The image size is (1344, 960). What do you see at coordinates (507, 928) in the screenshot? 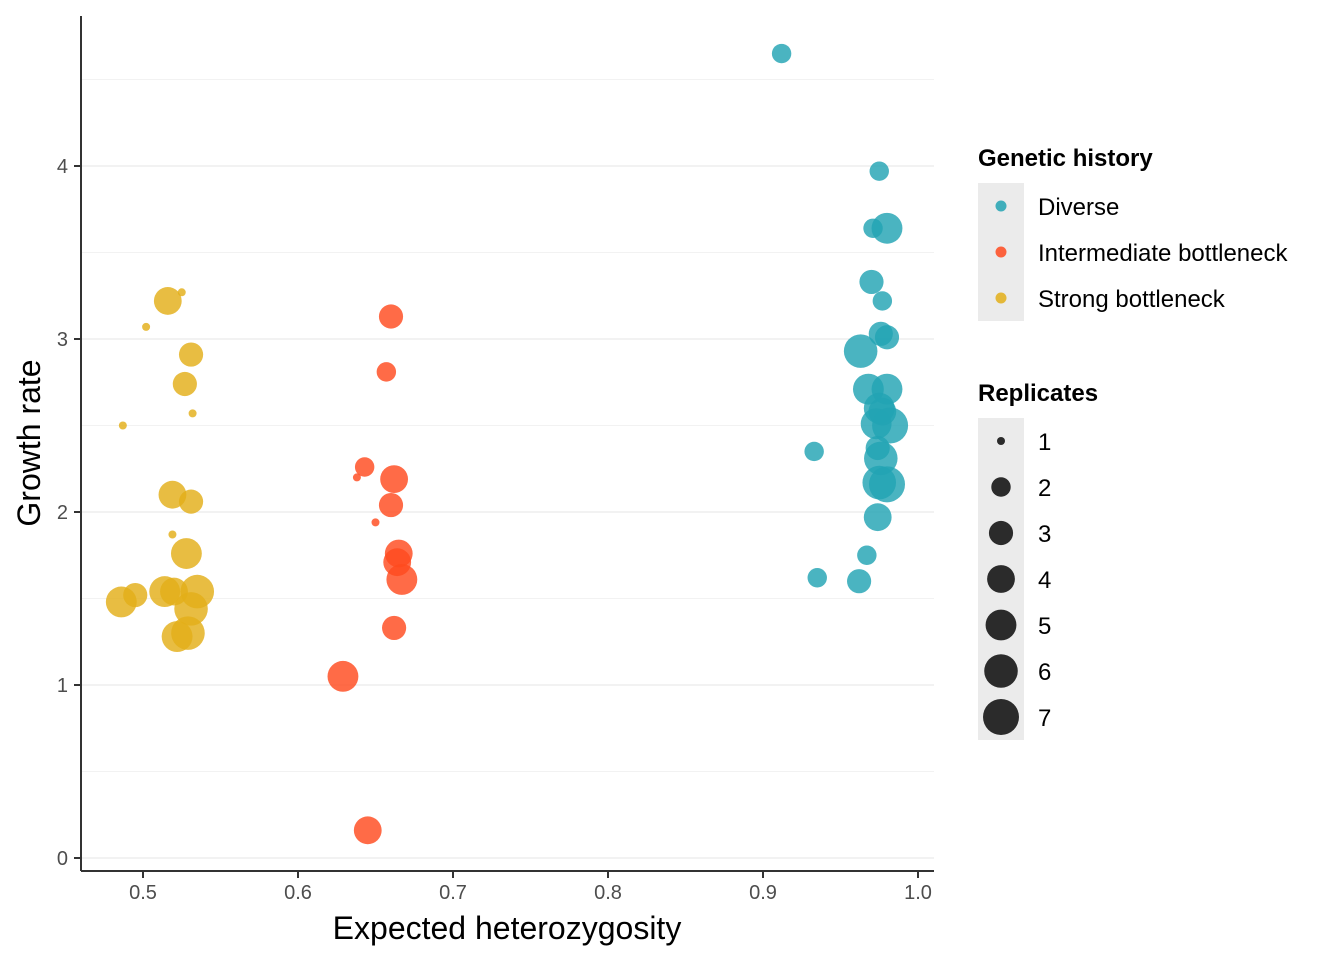
I see `x-axis-title: Expected heterozygosity` at bounding box center [507, 928].